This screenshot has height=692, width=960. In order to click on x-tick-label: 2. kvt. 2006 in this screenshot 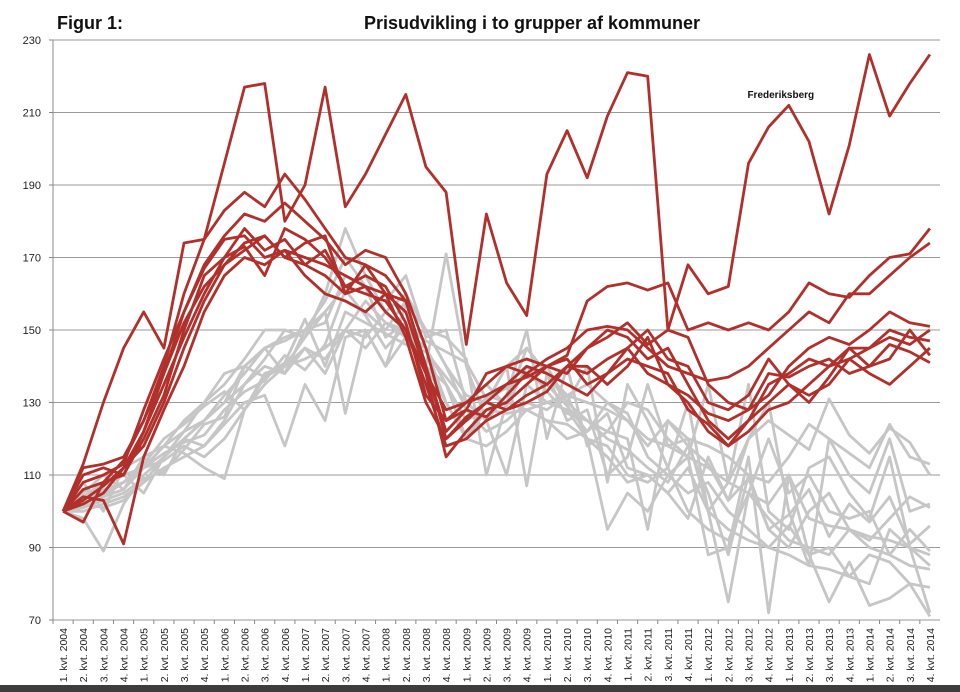, I will do `click(246, 655)`.